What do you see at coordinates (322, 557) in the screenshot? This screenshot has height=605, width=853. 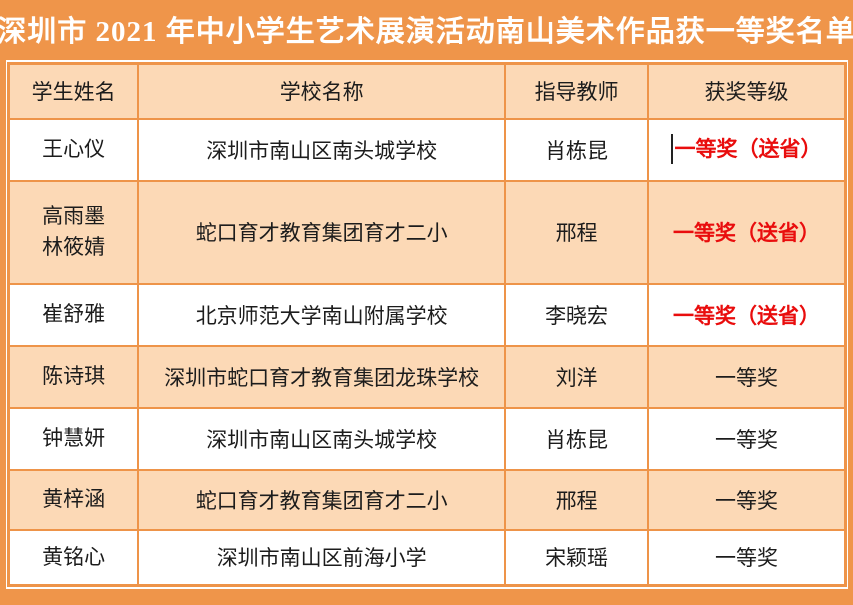 I see `cell-school: 深圳市南山区前海小学` at bounding box center [322, 557].